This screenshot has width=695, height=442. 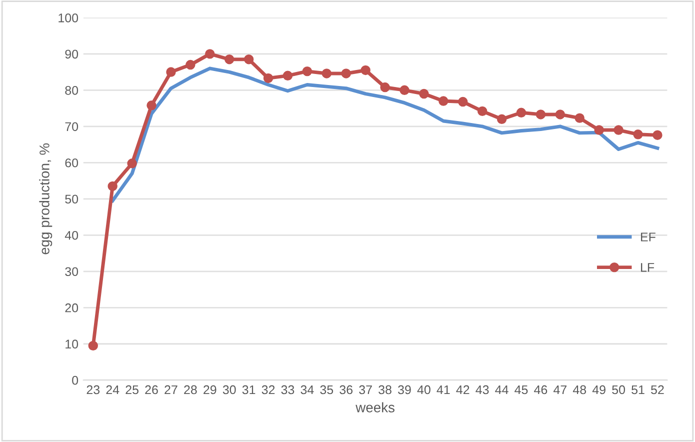 What do you see at coordinates (619, 389) in the screenshot?
I see `x-tick-label: 50` at bounding box center [619, 389].